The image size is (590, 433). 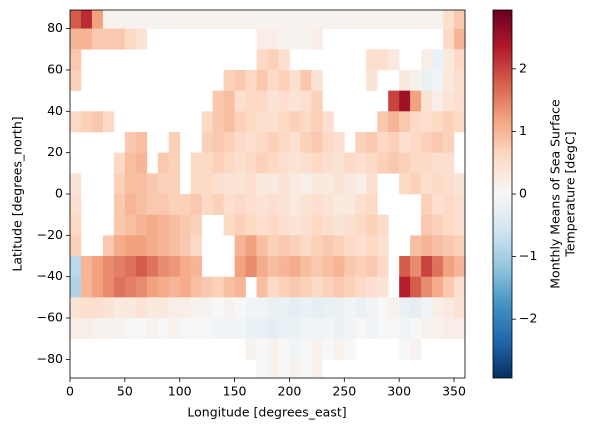 What do you see at coordinates (399, 391) in the screenshot?
I see `x-tick-label: 300` at bounding box center [399, 391].